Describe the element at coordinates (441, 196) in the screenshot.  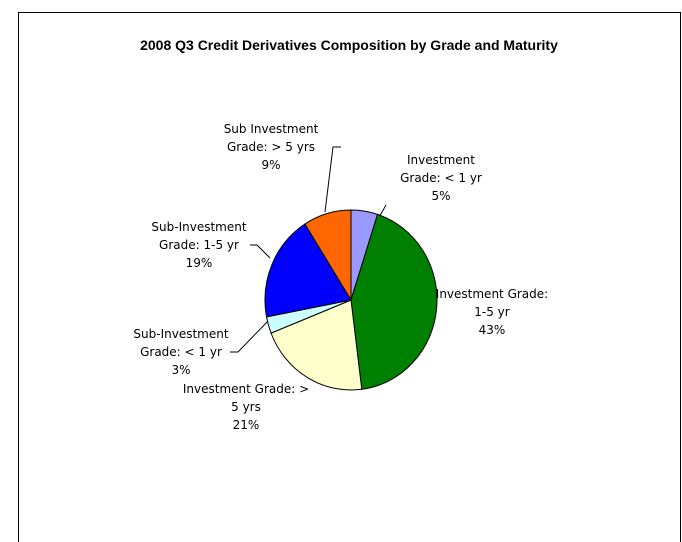
I see `value-label: 5%` at that location.